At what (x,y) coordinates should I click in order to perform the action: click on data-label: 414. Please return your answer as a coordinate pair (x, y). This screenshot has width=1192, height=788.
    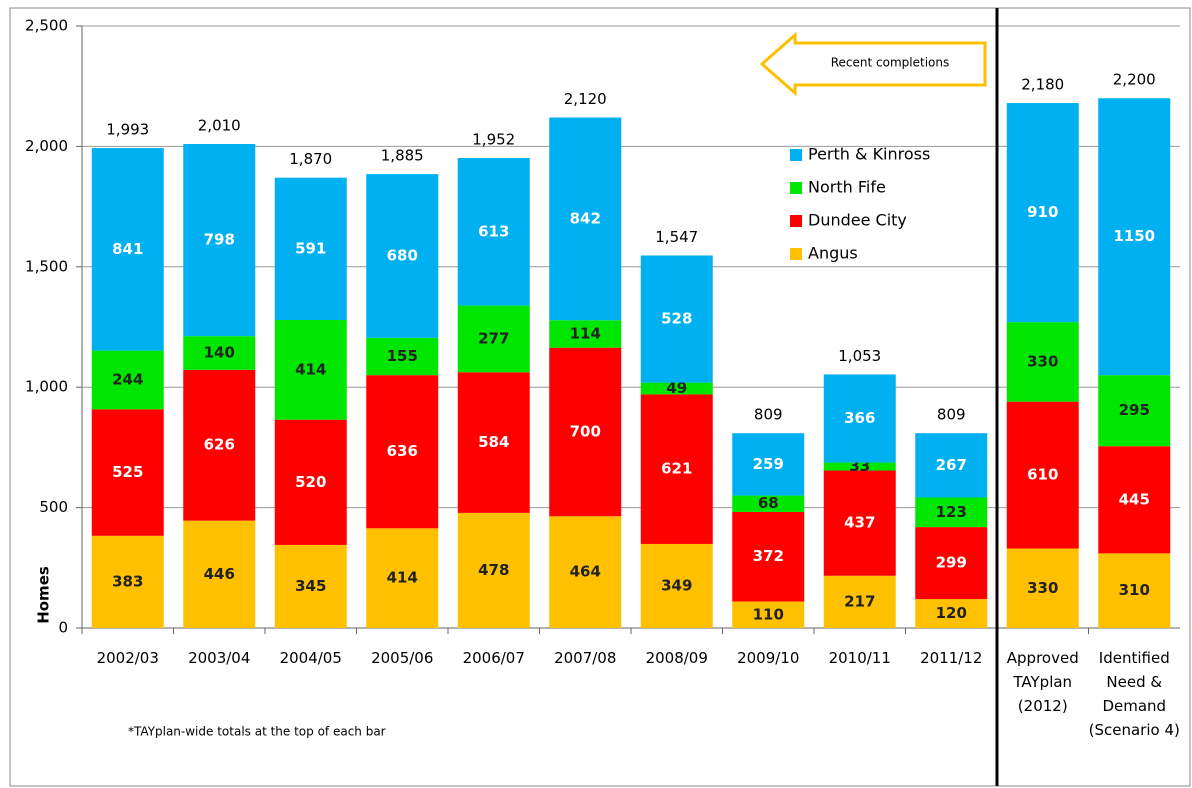
    Looking at the image, I should click on (402, 578).